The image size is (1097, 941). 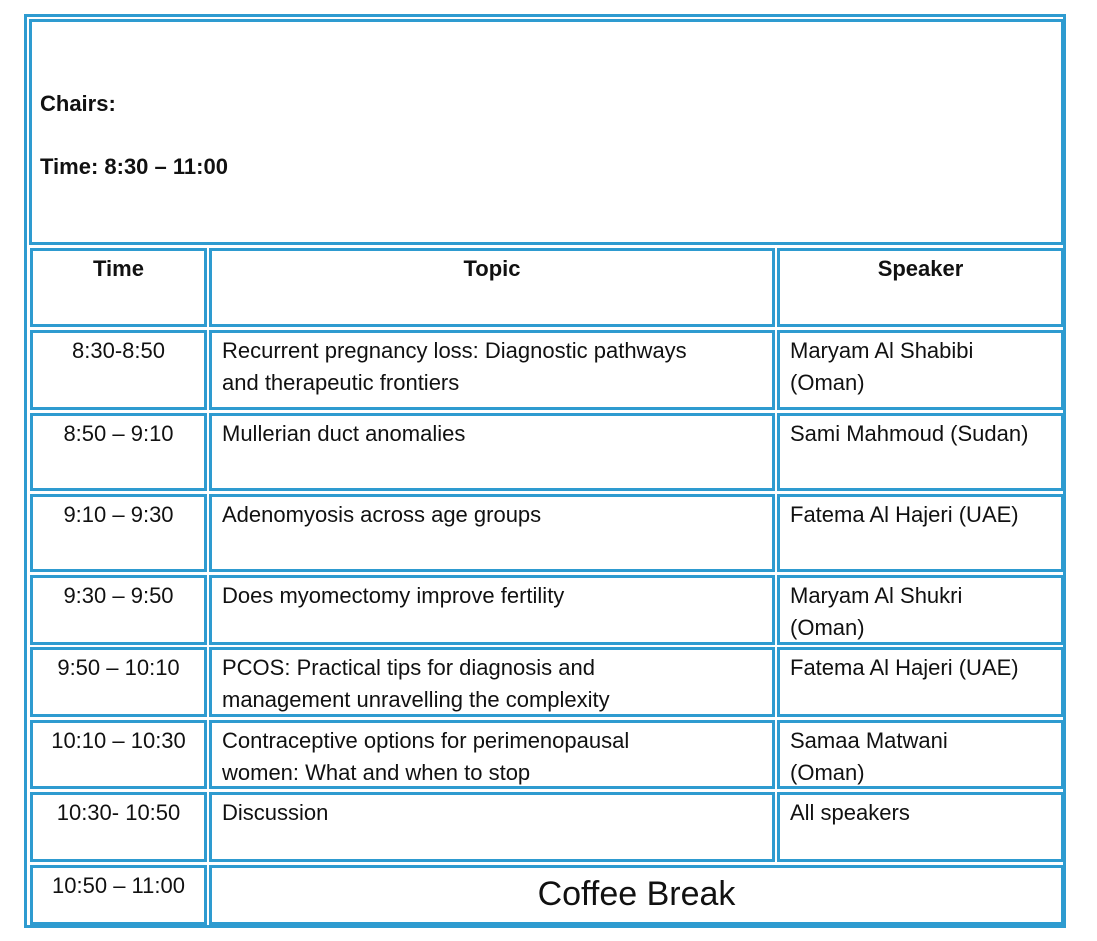 What do you see at coordinates (341, 382) in the screenshot?
I see `row-topic-line: and therapeutic frontiers` at bounding box center [341, 382].